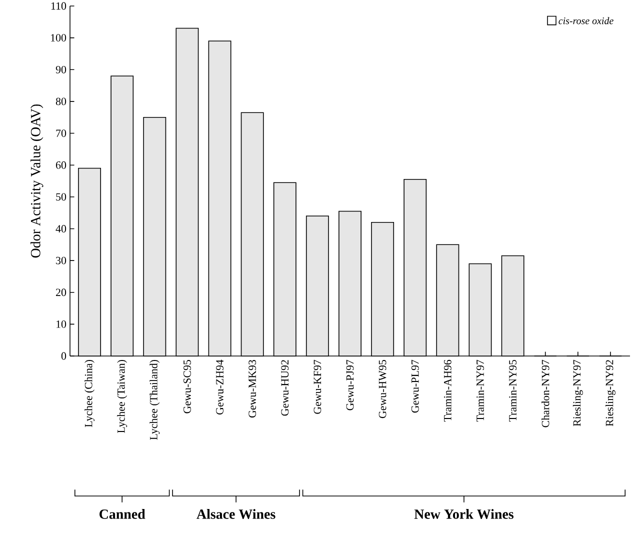  Describe the element at coordinates (123, 514) in the screenshot. I see `text: Canned` at that location.